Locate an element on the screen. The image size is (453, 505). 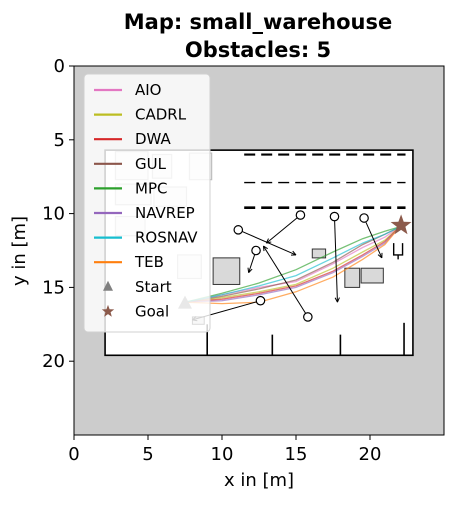
dynamic-obstacles-layer is located at coordinates (287, 266).